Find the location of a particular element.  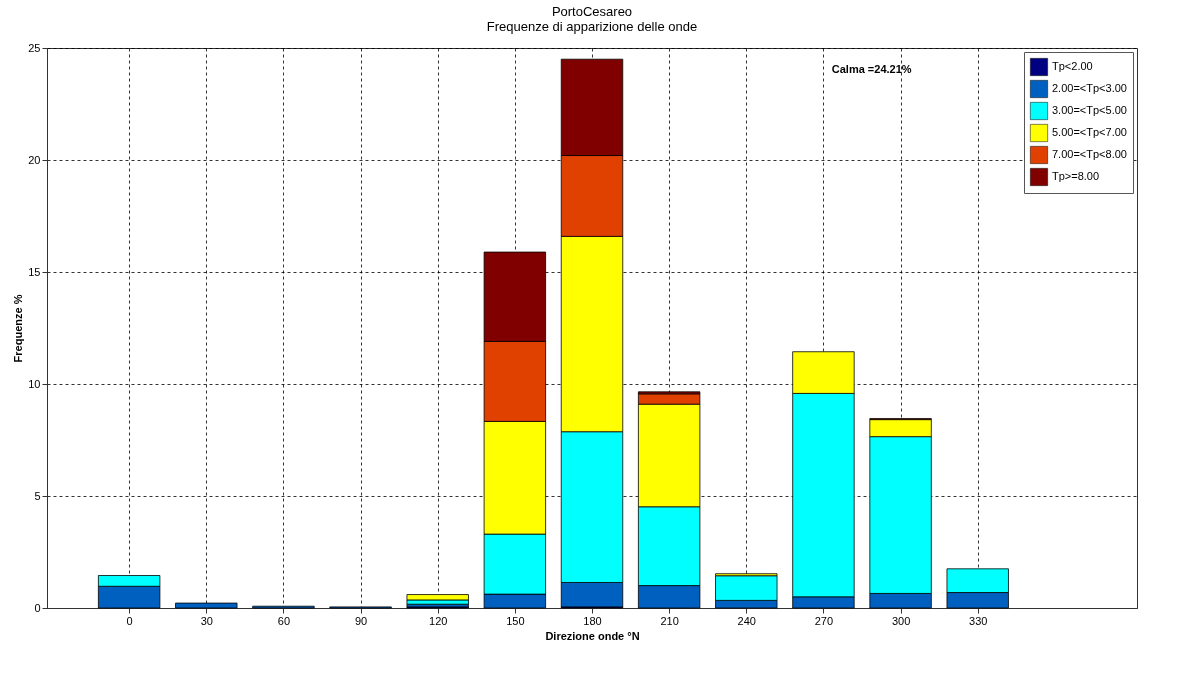

x-tick-label: 180 is located at coordinates (592, 620).